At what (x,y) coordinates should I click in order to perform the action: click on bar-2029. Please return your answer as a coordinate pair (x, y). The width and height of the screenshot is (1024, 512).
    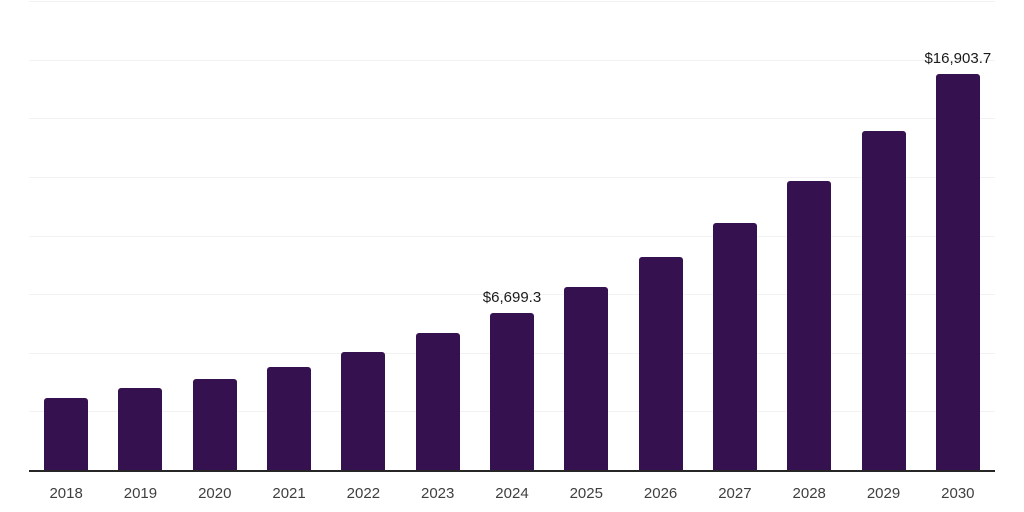
    Looking at the image, I should click on (883, 300).